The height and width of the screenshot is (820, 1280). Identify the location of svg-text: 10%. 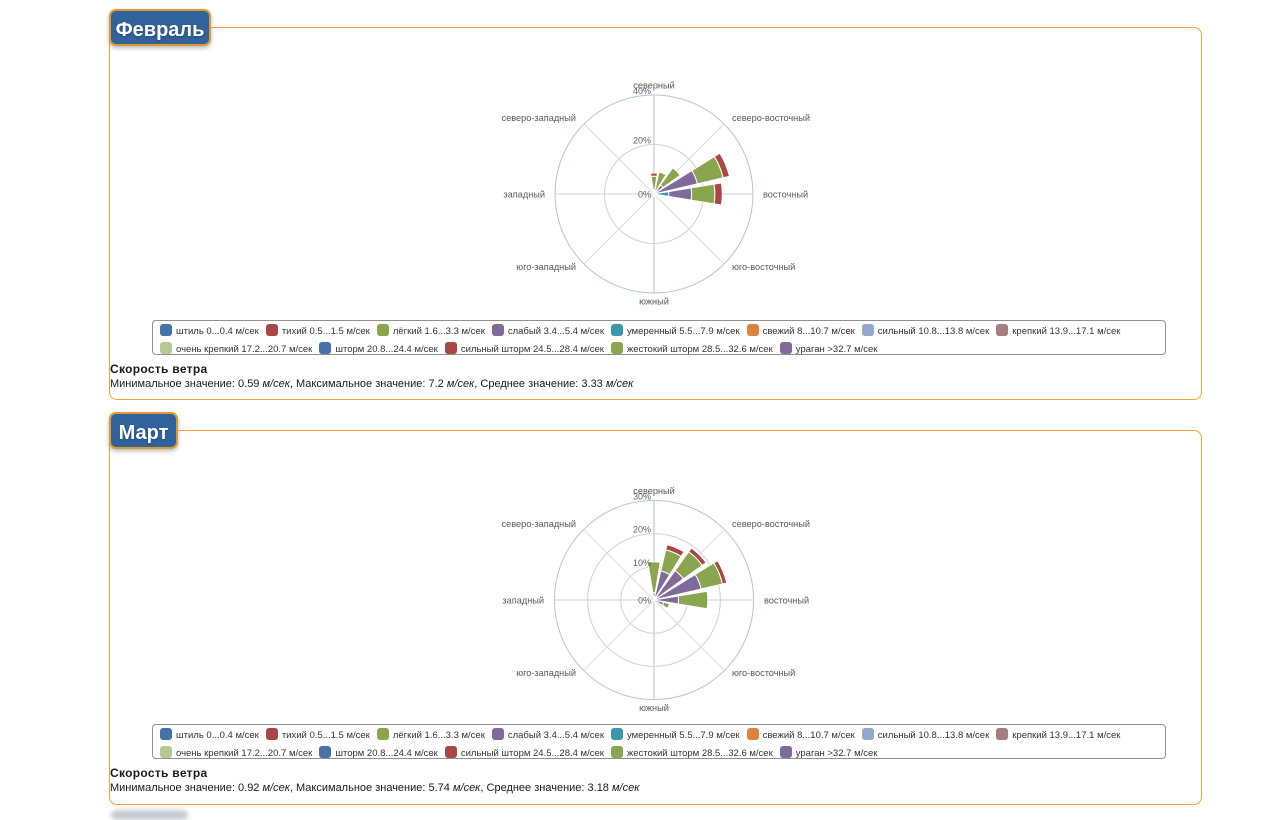
(642, 563).